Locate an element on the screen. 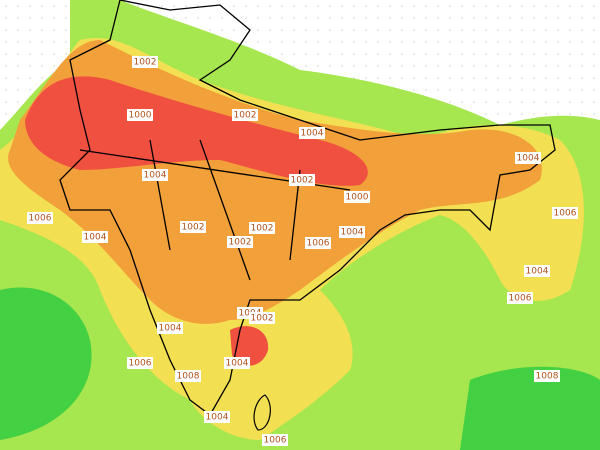 The height and width of the screenshot is (450, 600). island-outline is located at coordinates (262, 412).